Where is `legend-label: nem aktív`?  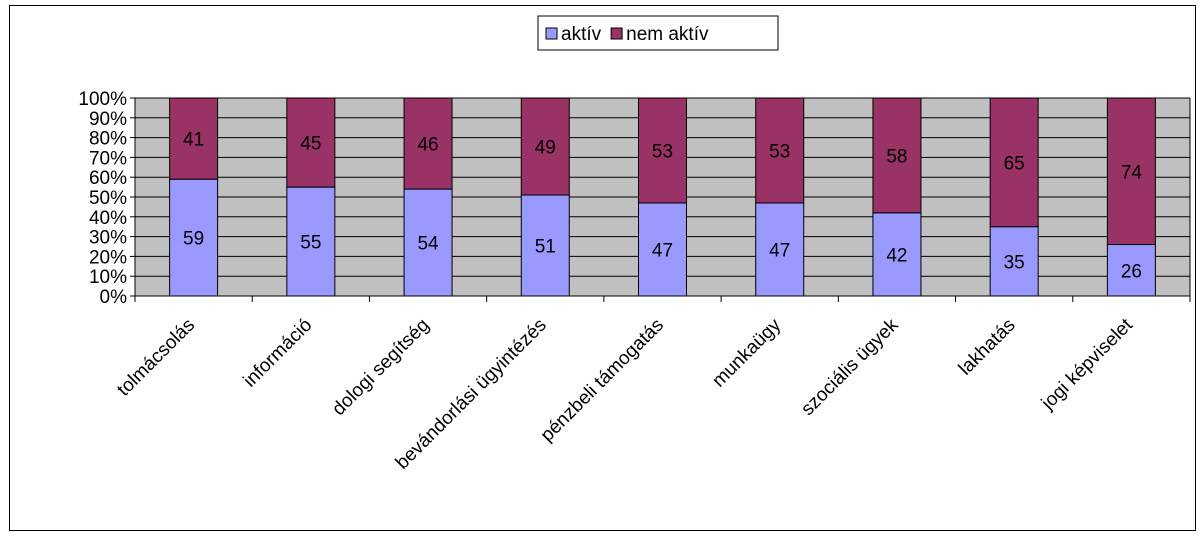
legend-label: nem aktív is located at coordinates (667, 34).